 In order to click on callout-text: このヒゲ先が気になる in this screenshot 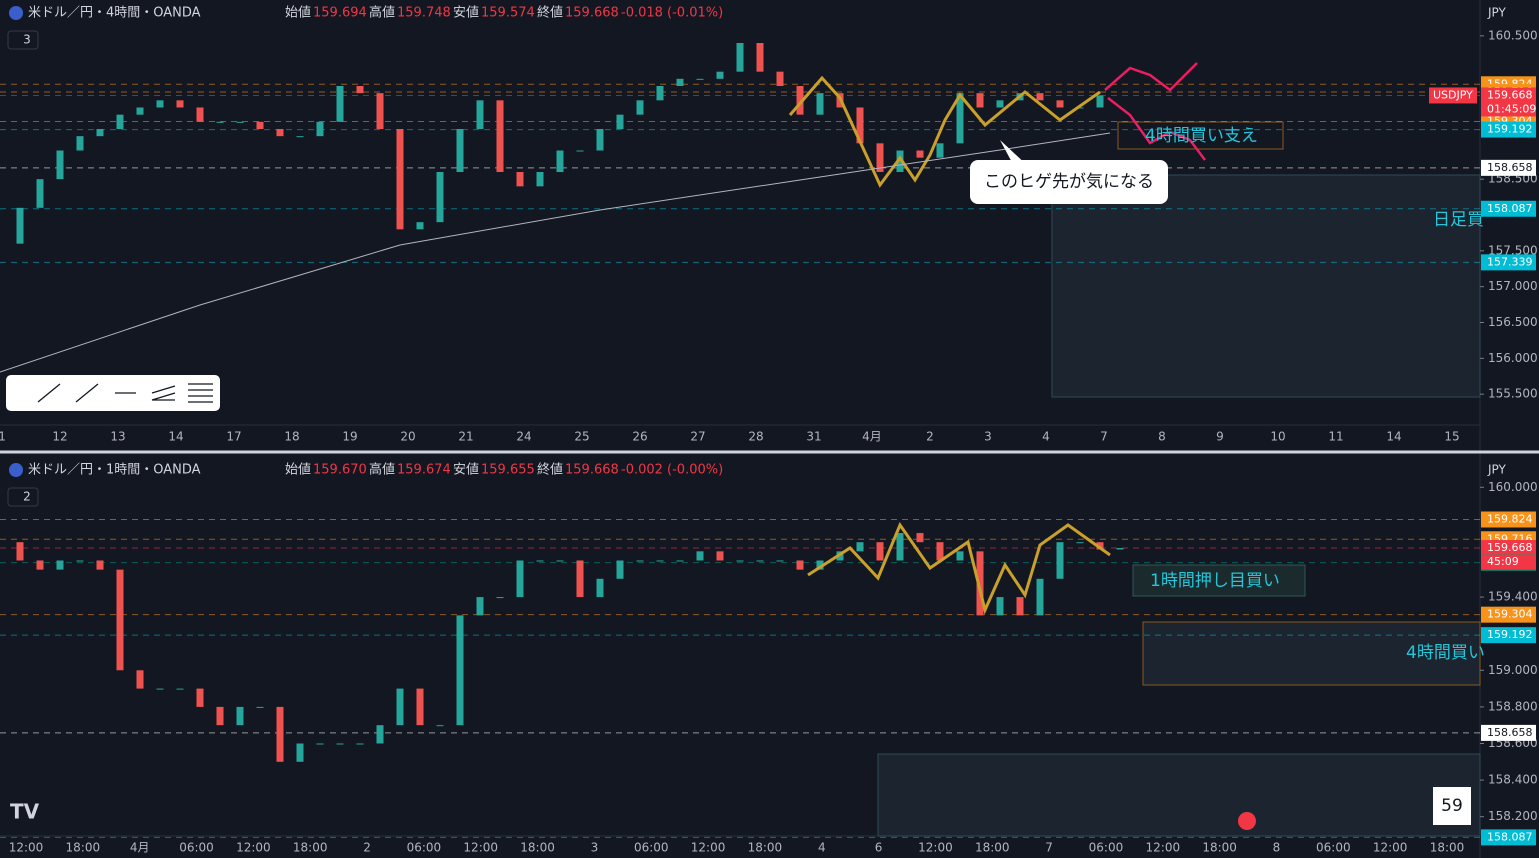, I will do `click(1069, 182)`.